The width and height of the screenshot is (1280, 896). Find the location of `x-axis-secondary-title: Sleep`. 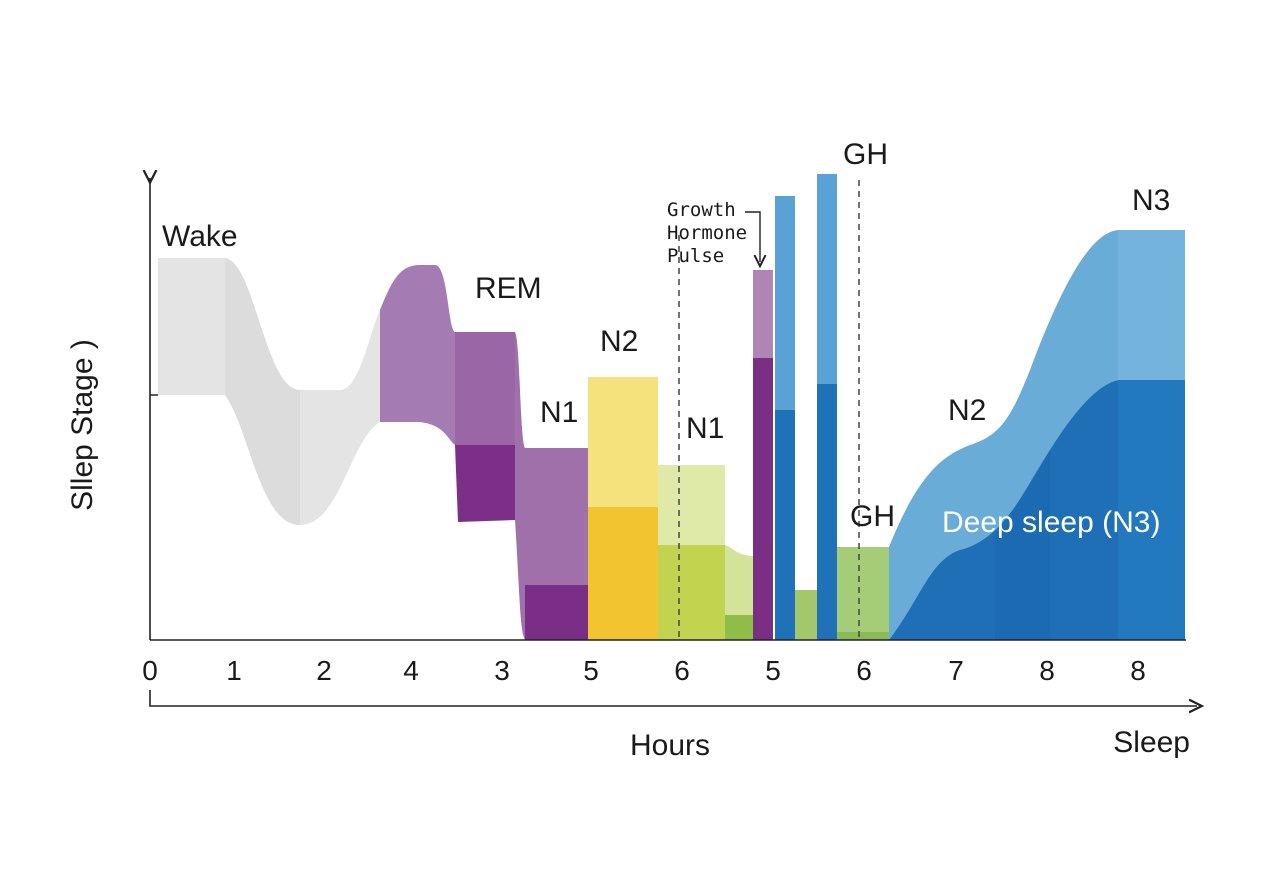

x-axis-secondary-title: Sleep is located at coordinates (1151, 742).